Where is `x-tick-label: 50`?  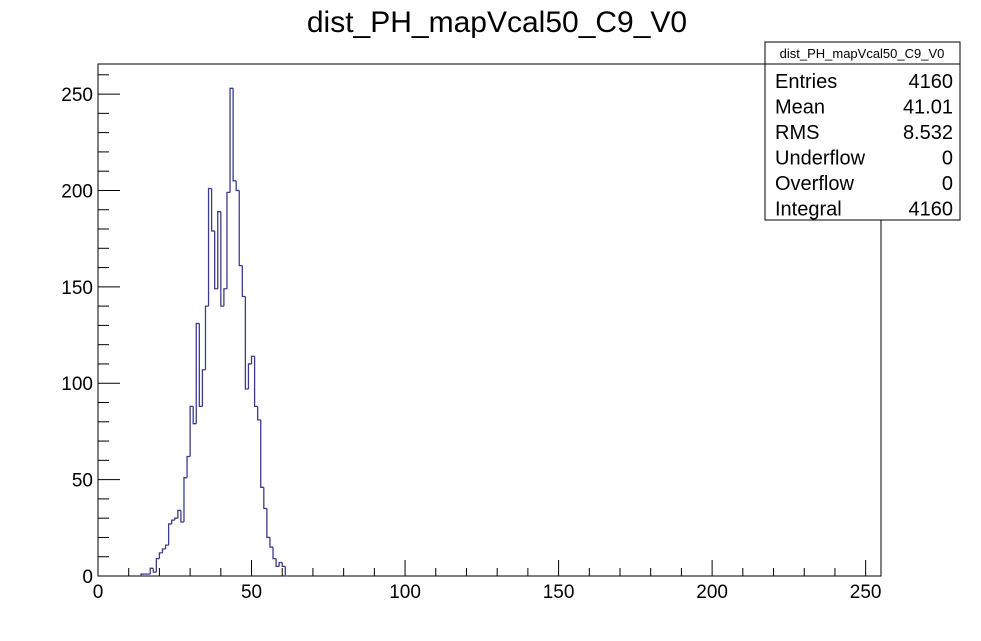 x-tick-label: 50 is located at coordinates (251, 592).